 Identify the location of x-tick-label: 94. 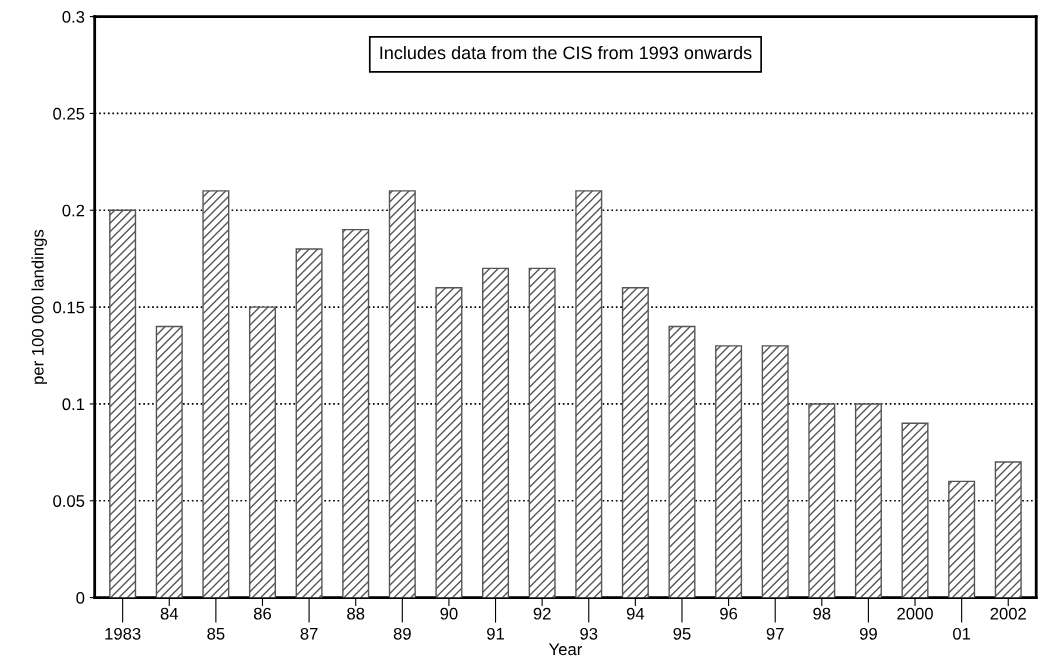
(635, 613).